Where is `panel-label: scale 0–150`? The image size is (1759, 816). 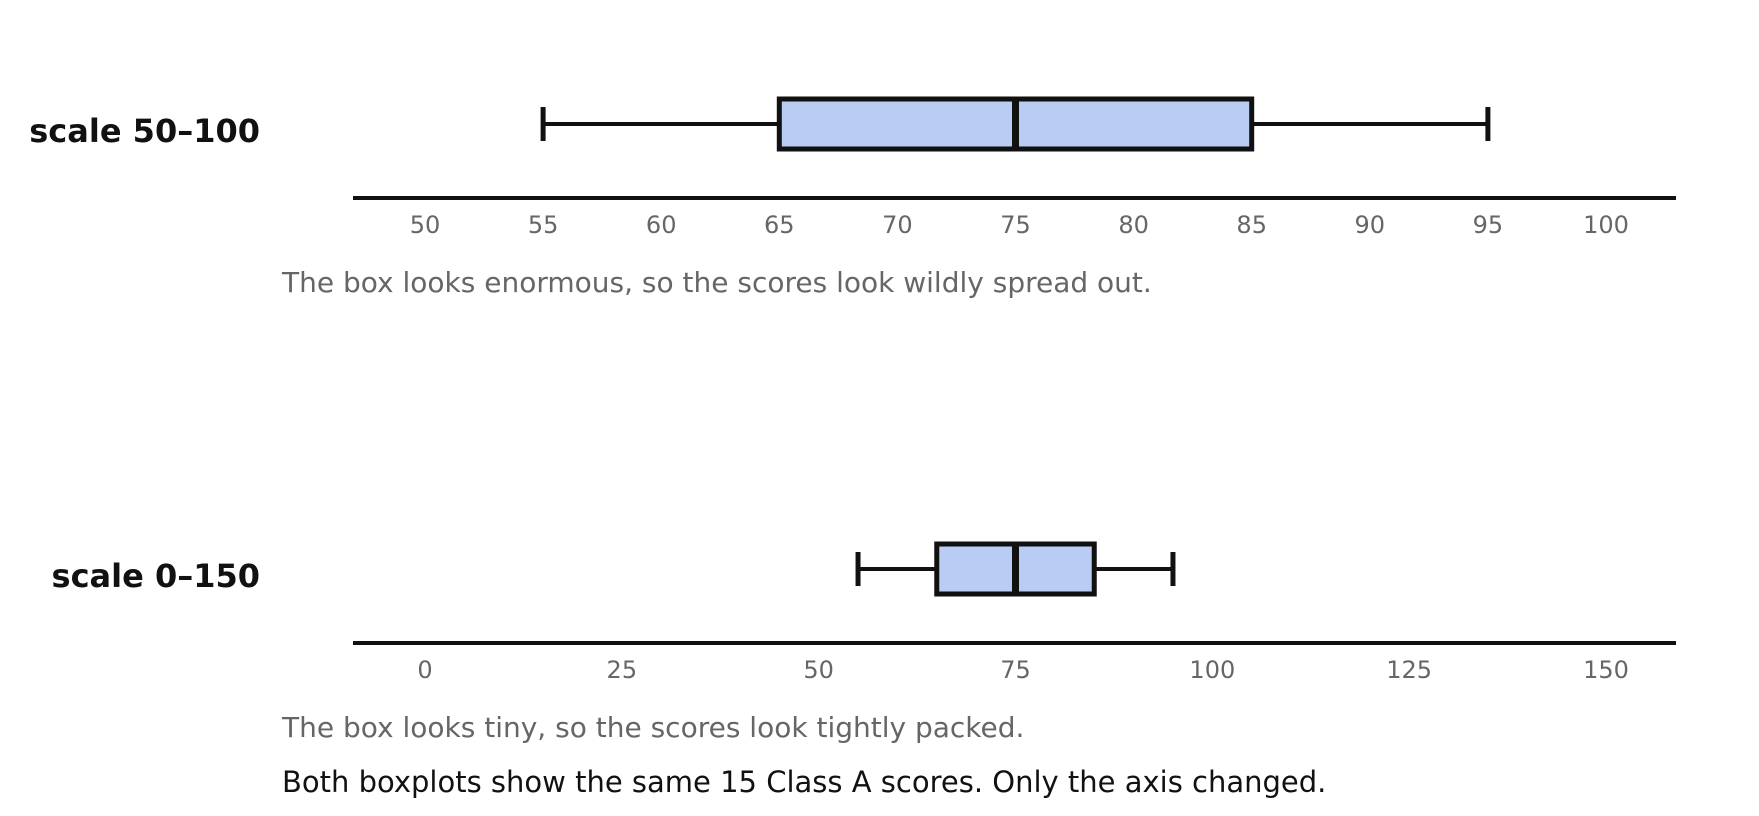 panel-label: scale 0–150 is located at coordinates (156, 576).